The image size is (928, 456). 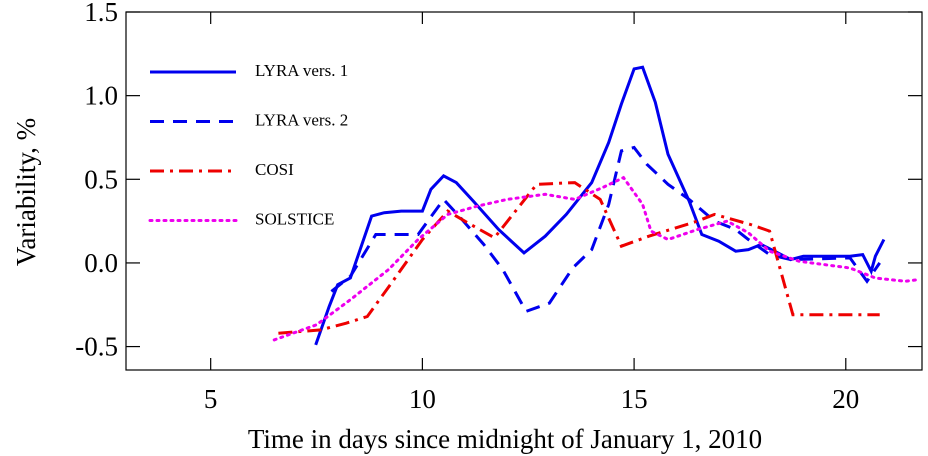 I want to click on x-tick-label: 15, so click(x=634, y=399).